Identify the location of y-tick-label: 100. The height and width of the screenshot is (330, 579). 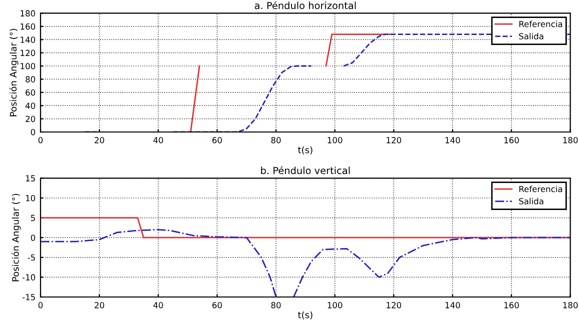
(28, 66).